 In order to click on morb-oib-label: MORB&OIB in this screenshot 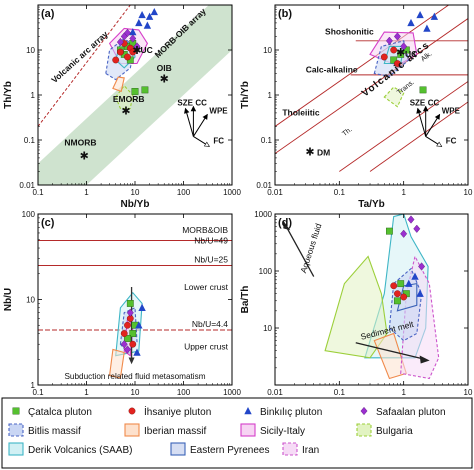, I will do `click(205, 230)`.